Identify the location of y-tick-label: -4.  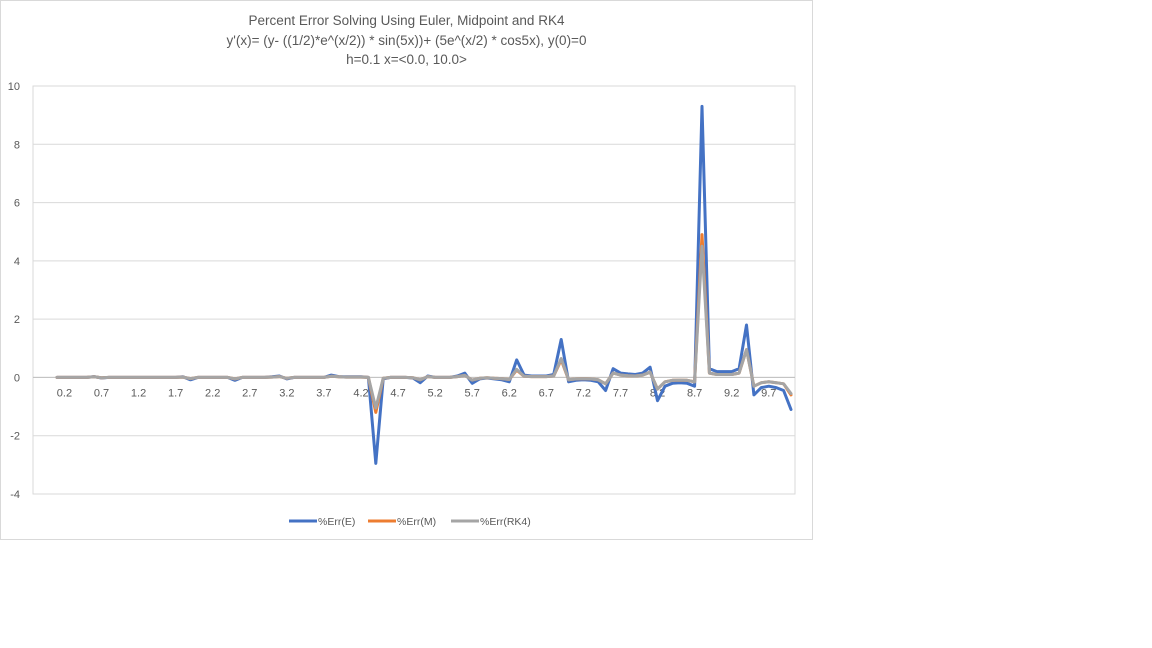
(15, 495).